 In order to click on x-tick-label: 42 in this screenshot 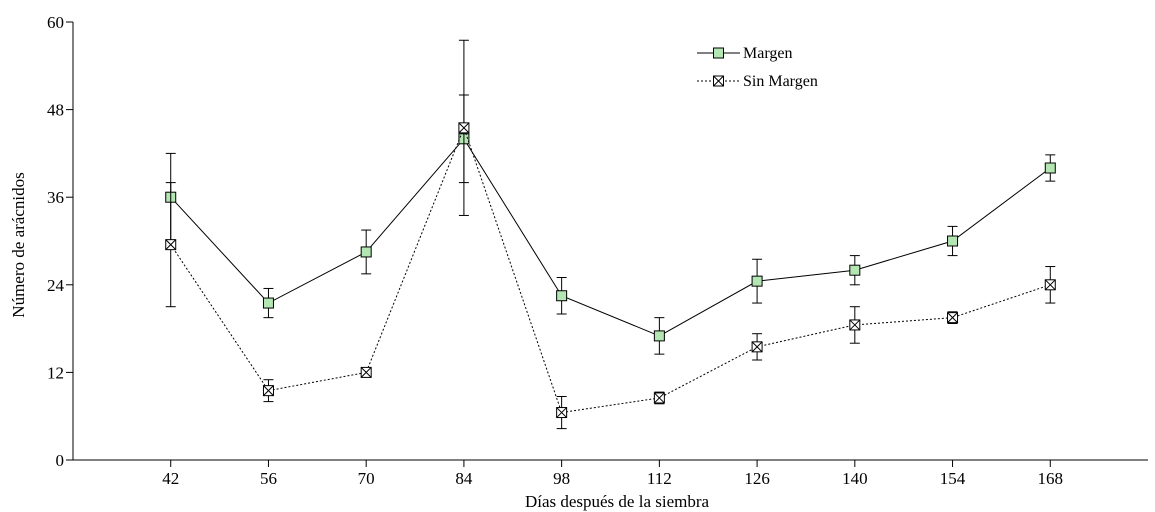, I will do `click(170, 478)`.